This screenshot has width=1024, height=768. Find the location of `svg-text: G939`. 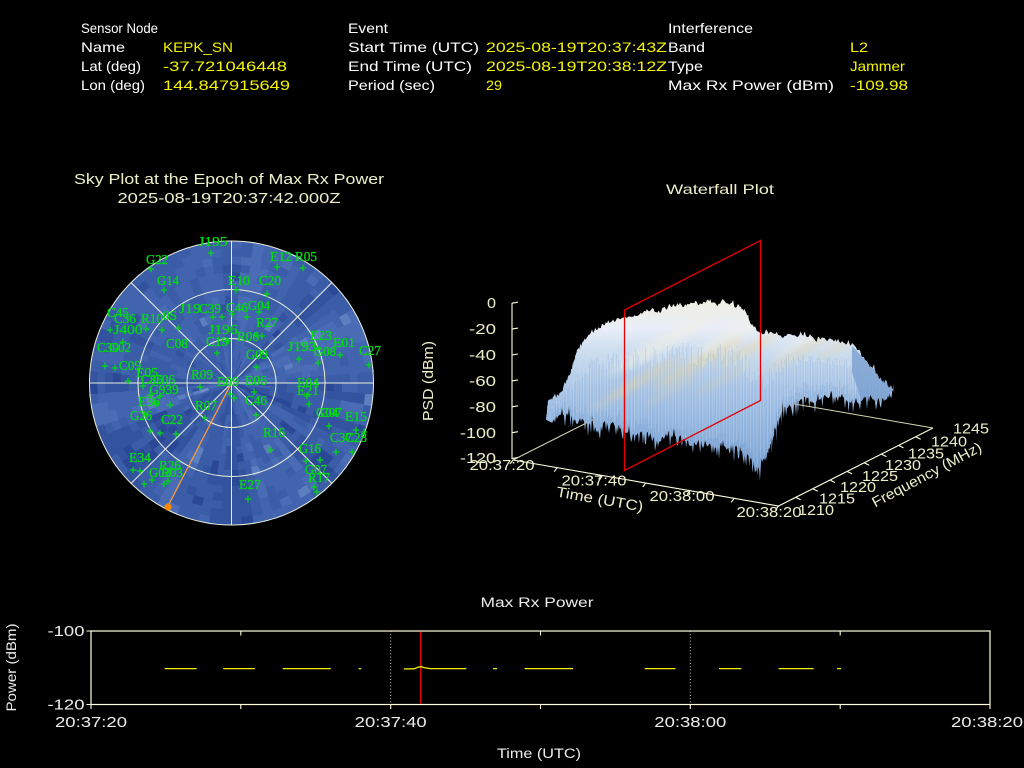

svg-text: G939 is located at coordinates (164, 389).